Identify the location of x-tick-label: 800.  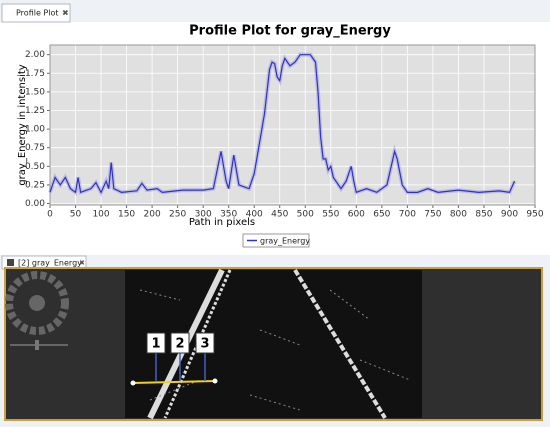
(458, 215).